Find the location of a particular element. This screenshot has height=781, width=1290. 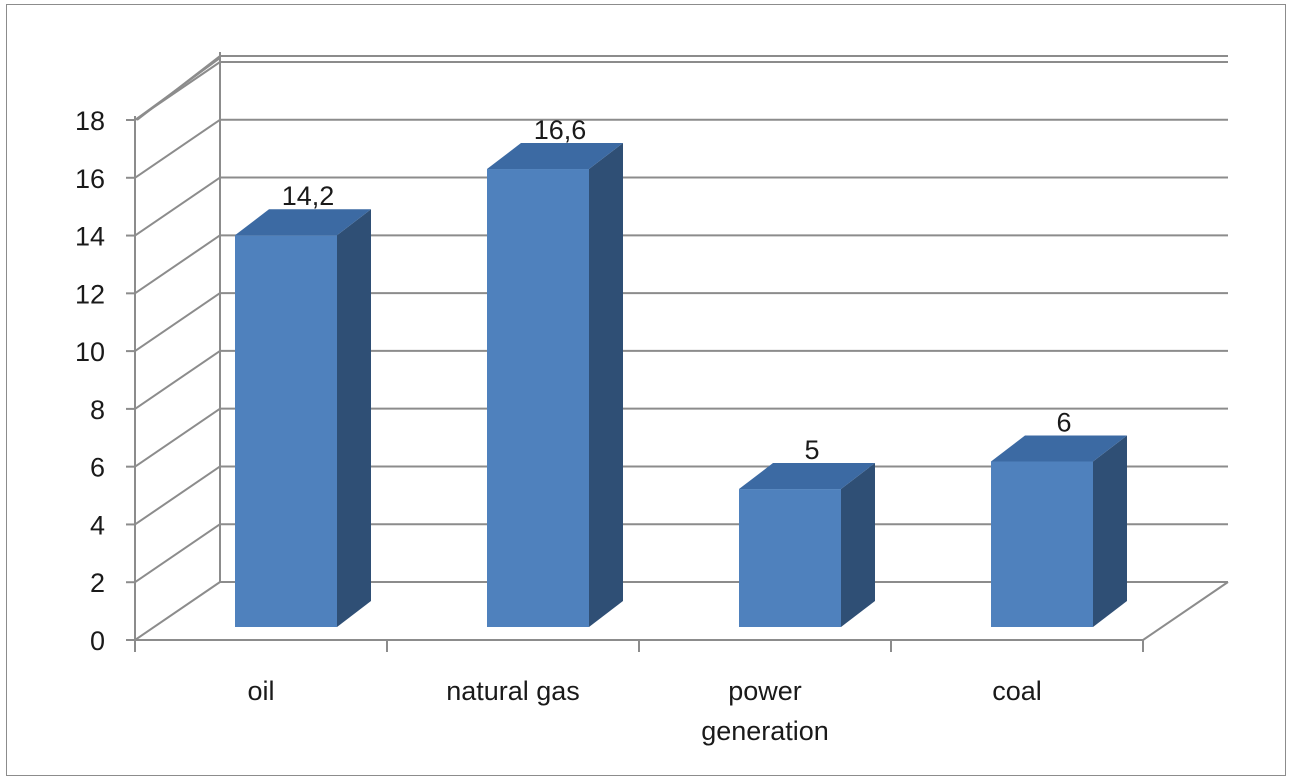

category-label: generation is located at coordinates (765, 731).